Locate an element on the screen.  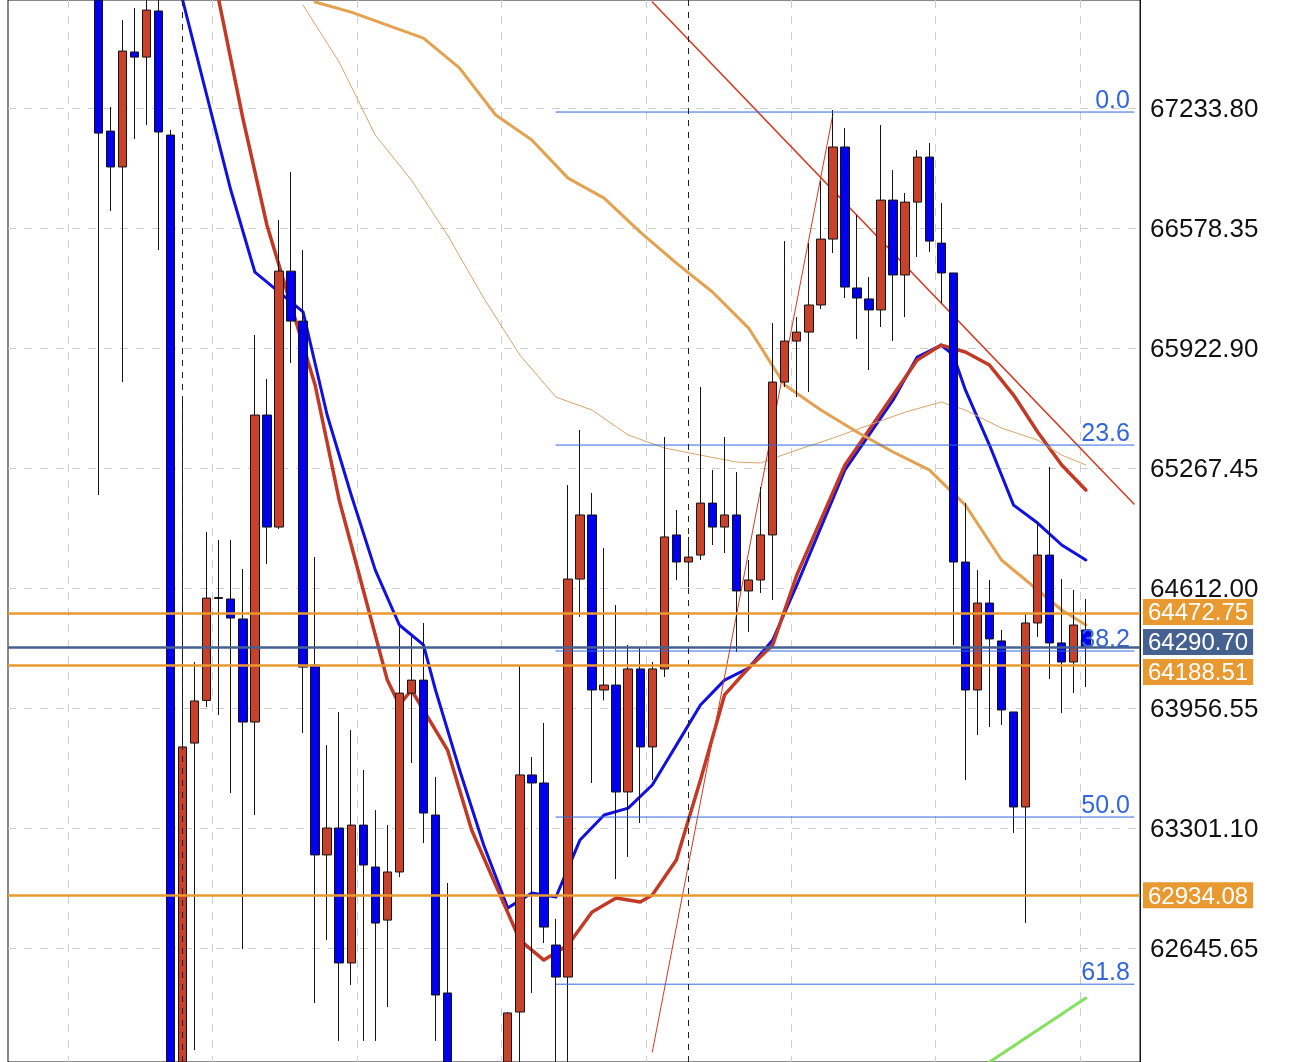
y-tick-label: 65267.45 is located at coordinates (1204, 468).